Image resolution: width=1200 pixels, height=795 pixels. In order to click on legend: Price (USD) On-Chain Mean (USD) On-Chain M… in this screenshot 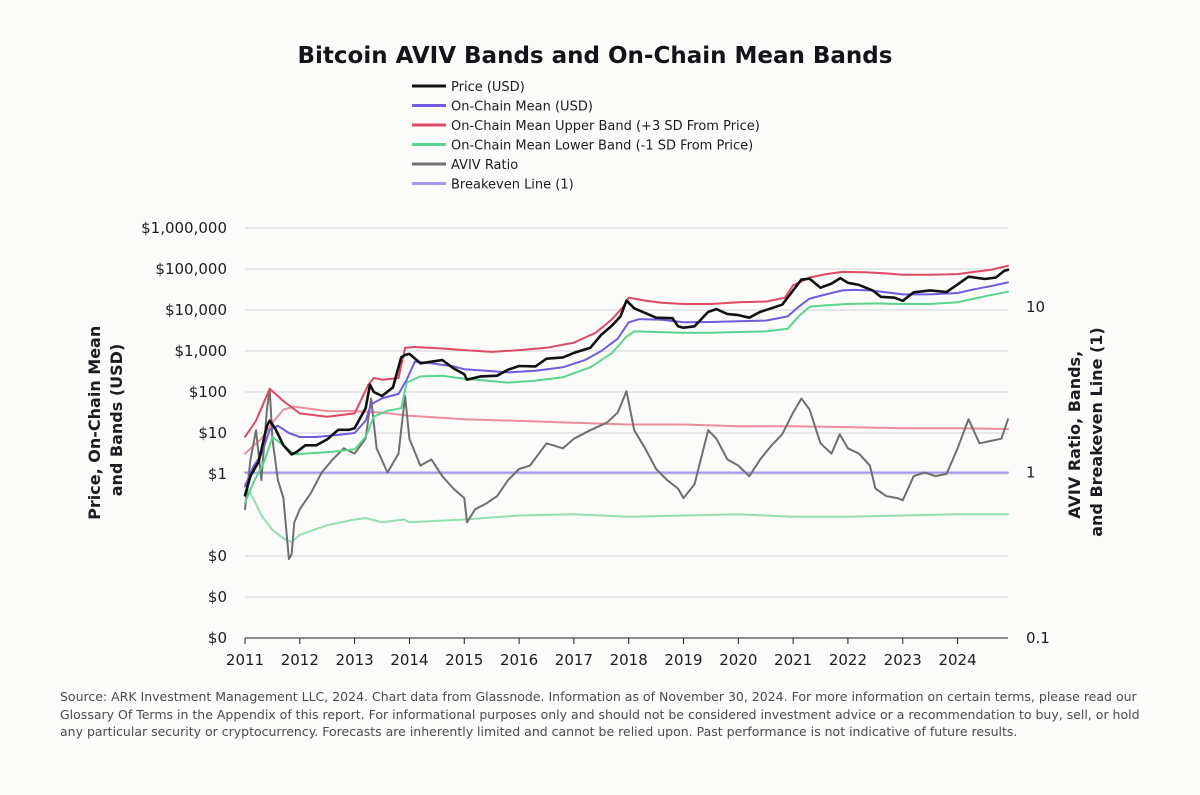, I will do `click(586, 136)`.